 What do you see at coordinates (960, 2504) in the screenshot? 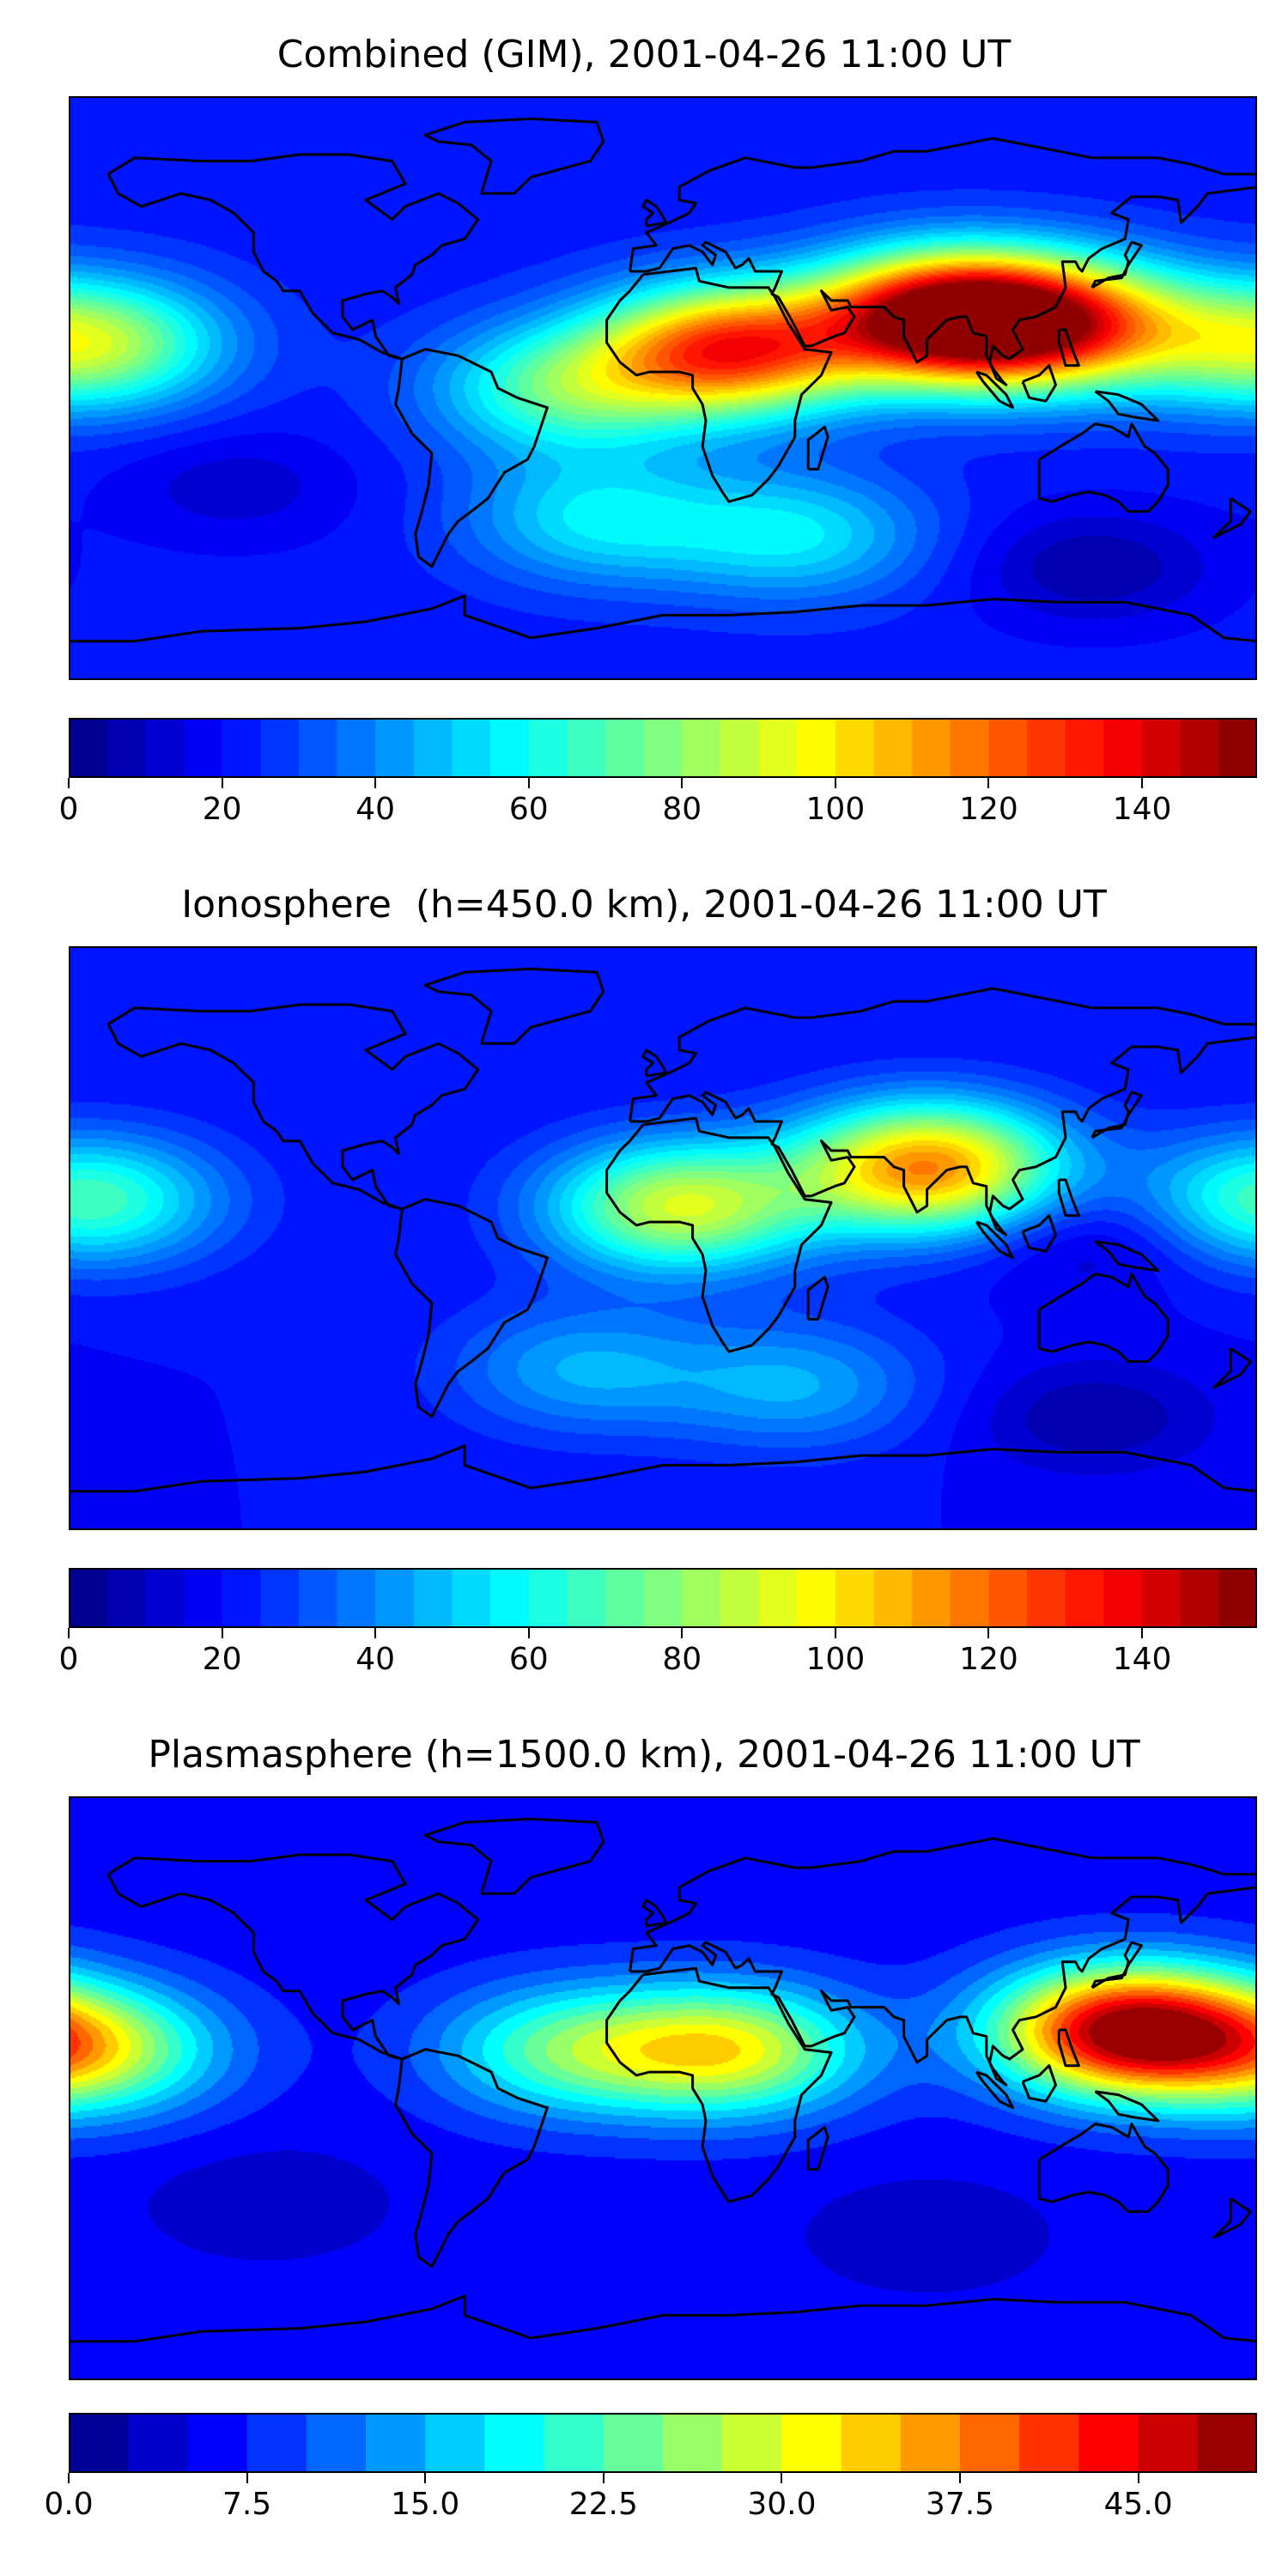
I see `colorbar-tick-label: 37.5` at bounding box center [960, 2504].